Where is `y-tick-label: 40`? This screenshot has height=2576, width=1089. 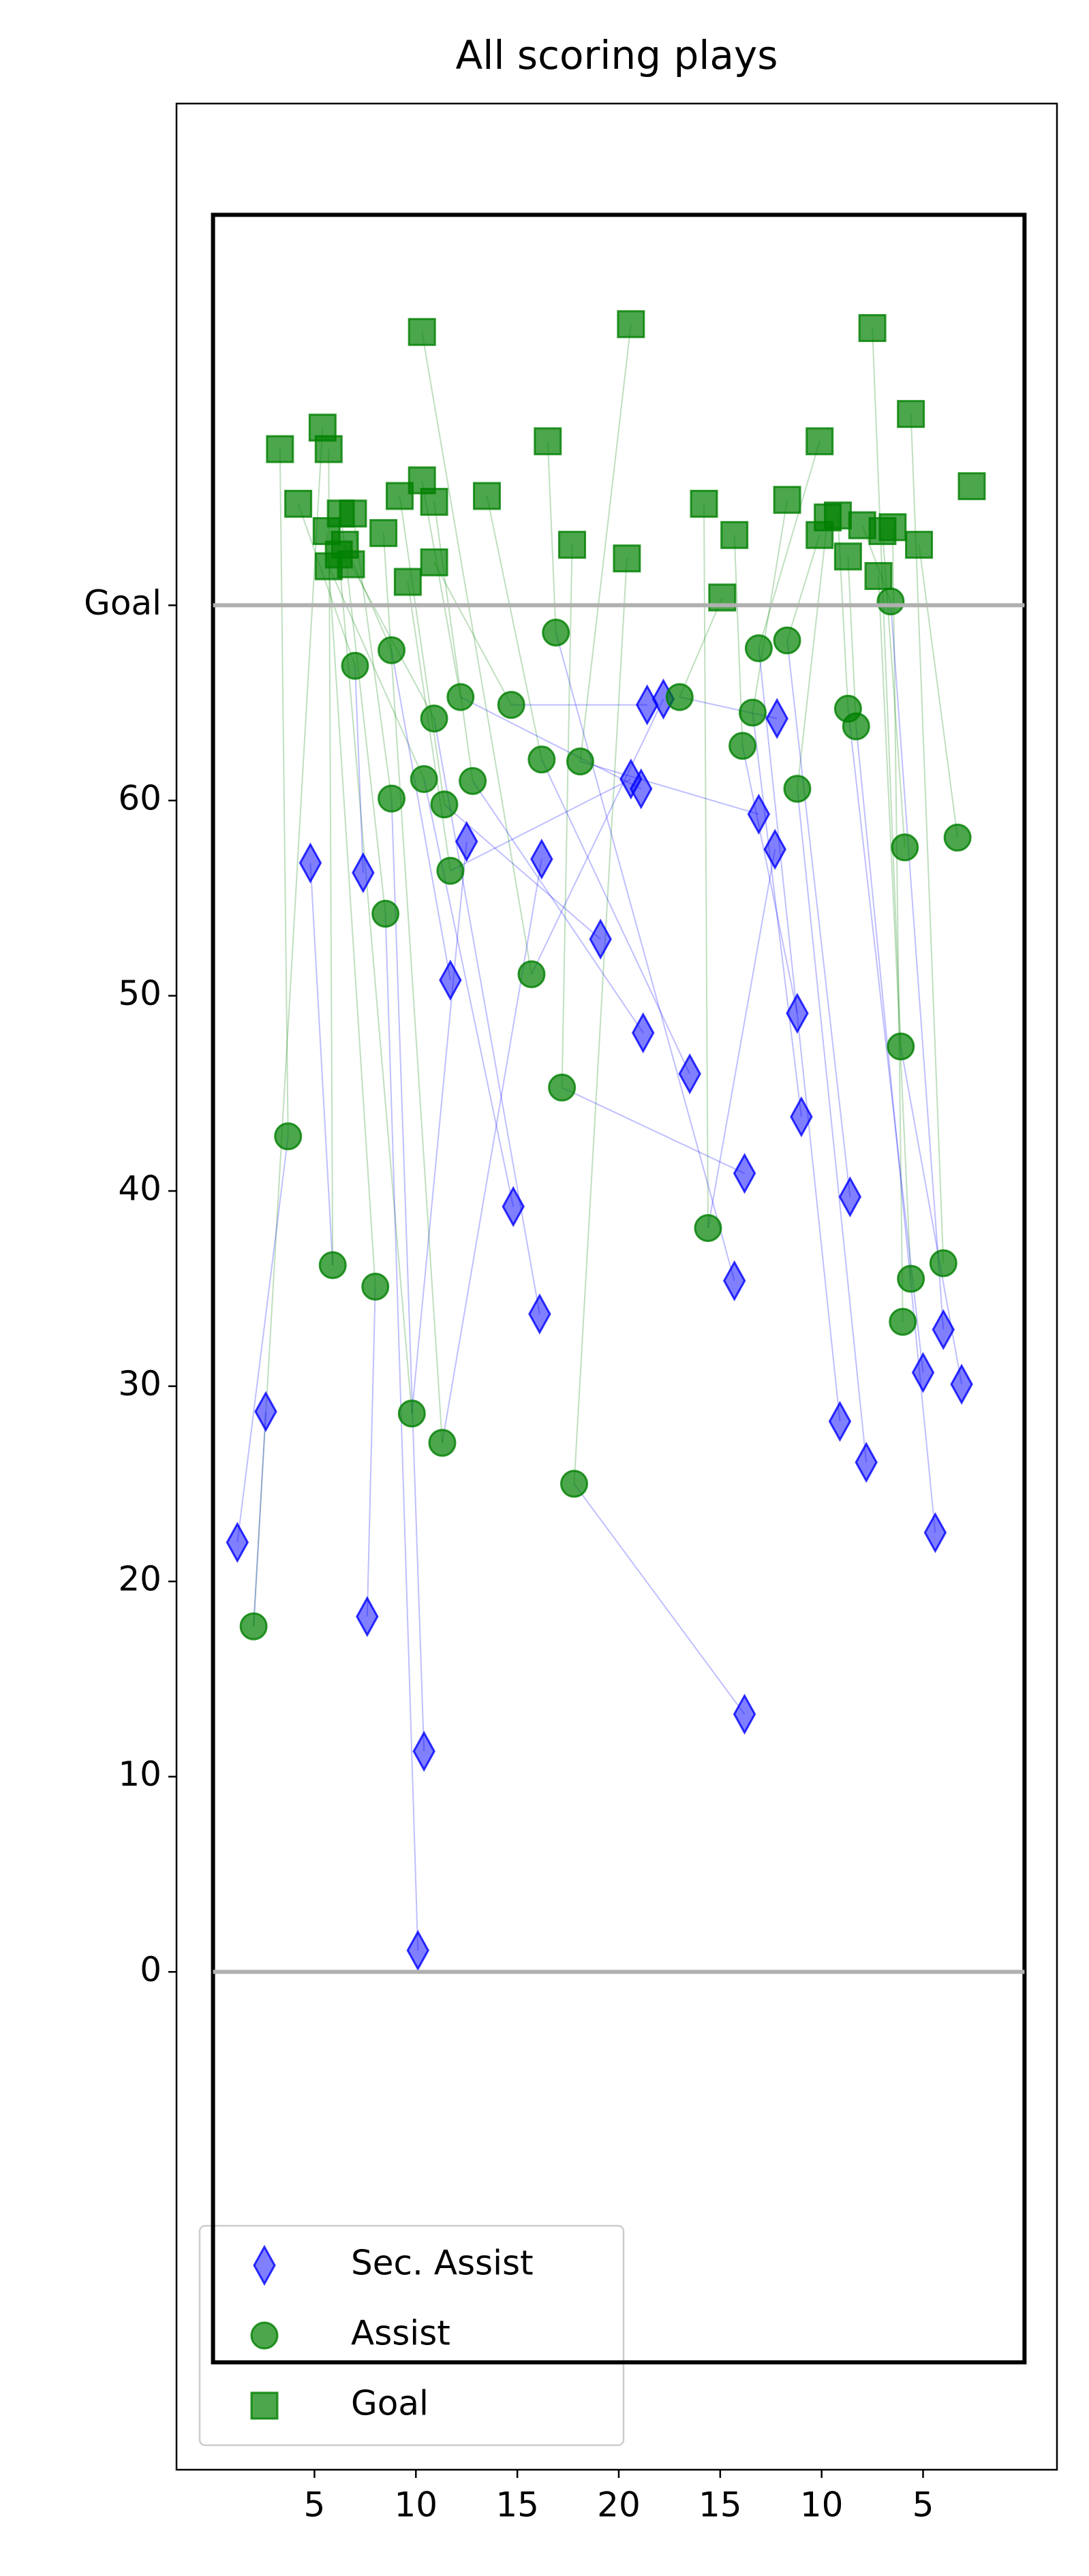 y-tick-label: 40 is located at coordinates (140, 1189).